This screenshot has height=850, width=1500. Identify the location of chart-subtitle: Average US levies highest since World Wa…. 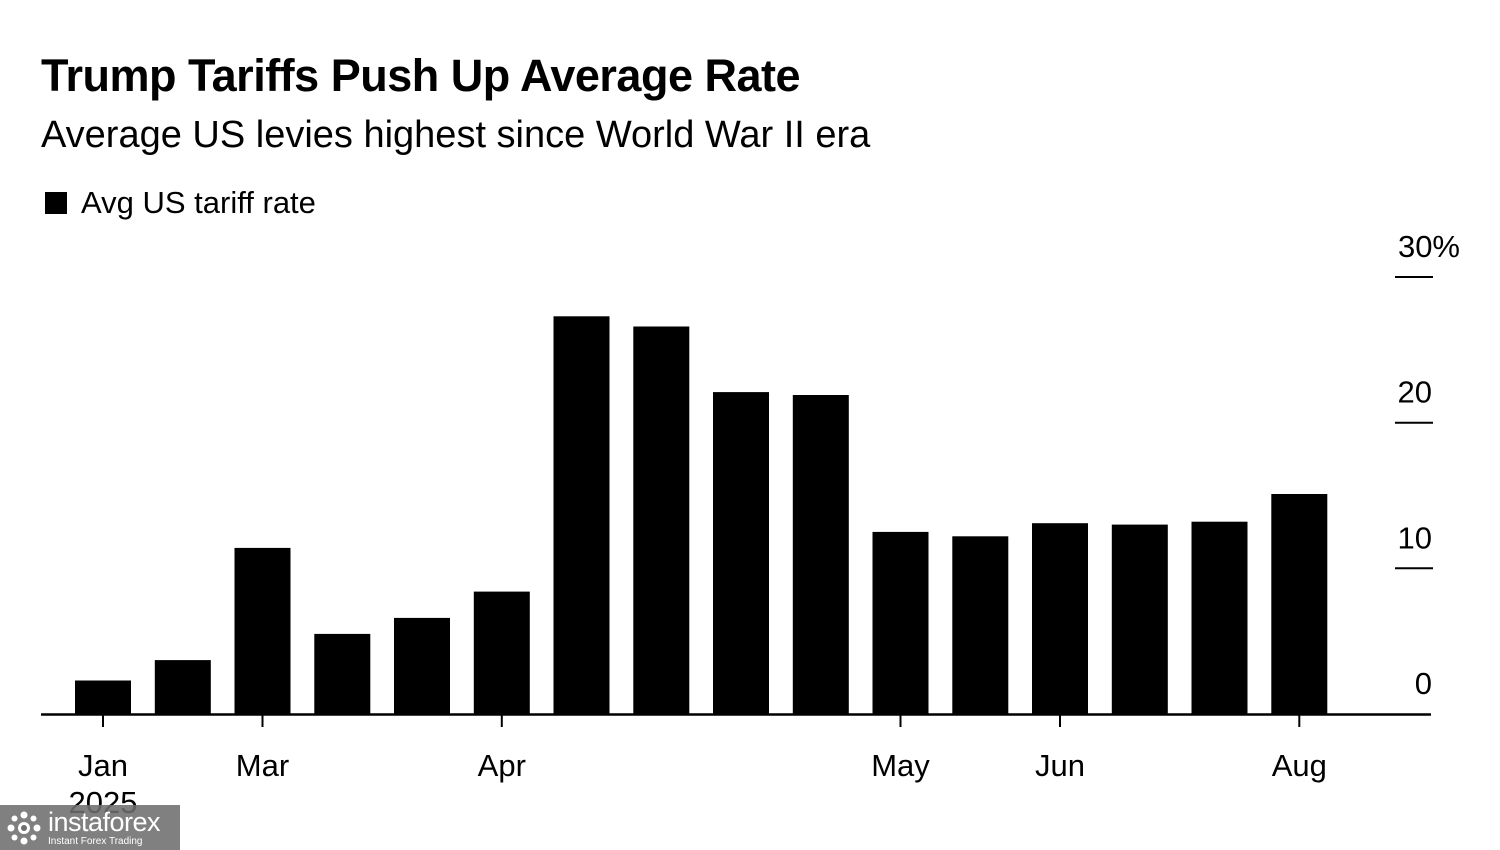
(456, 135).